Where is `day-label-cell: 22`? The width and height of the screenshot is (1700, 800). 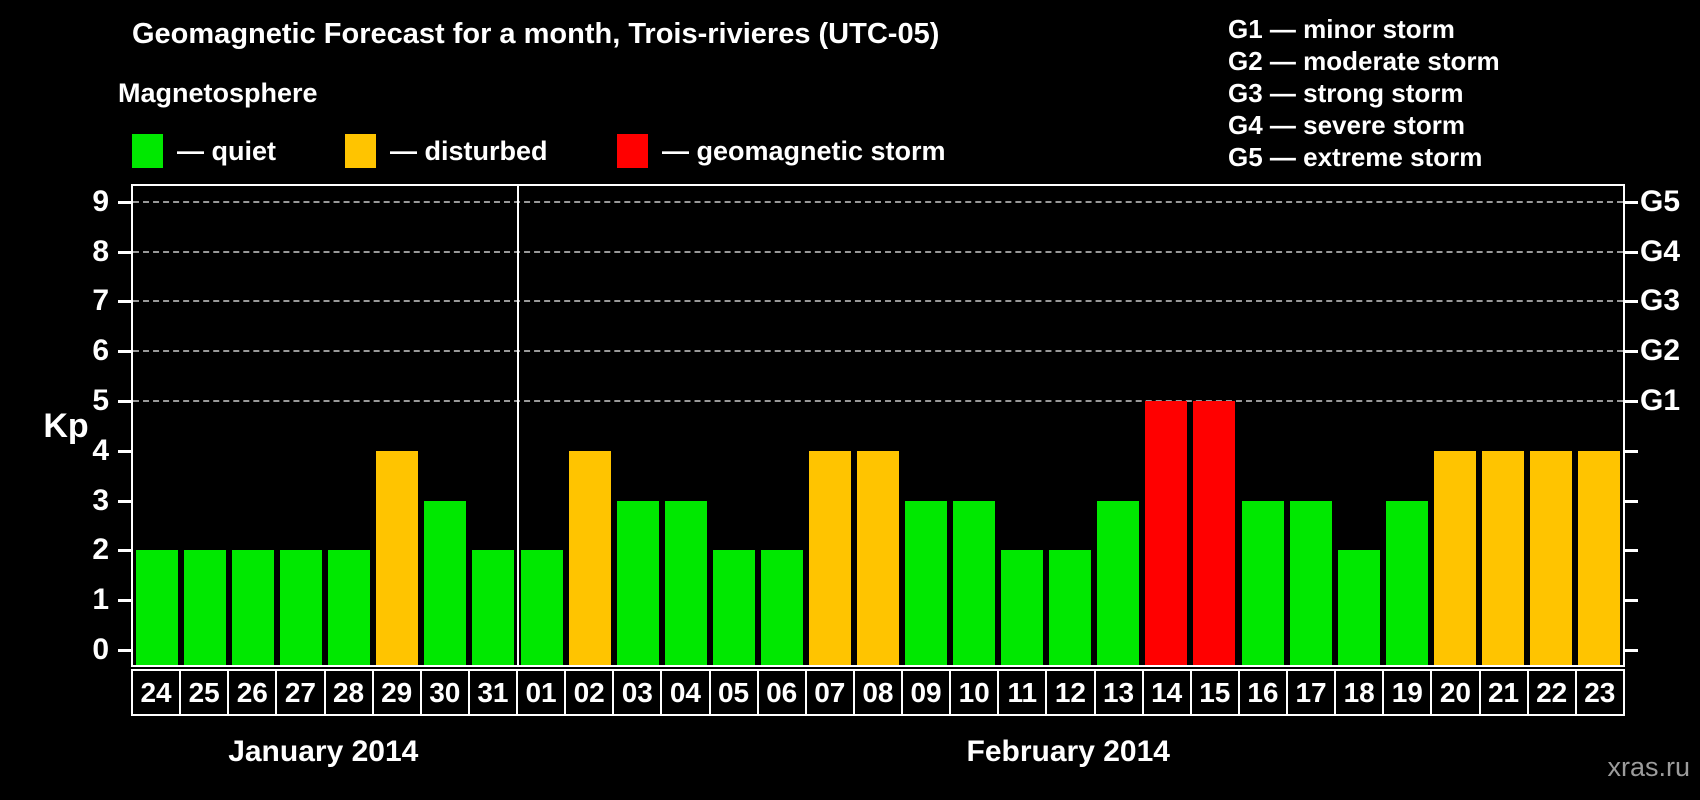
day-label-cell: 22 is located at coordinates (1551, 692).